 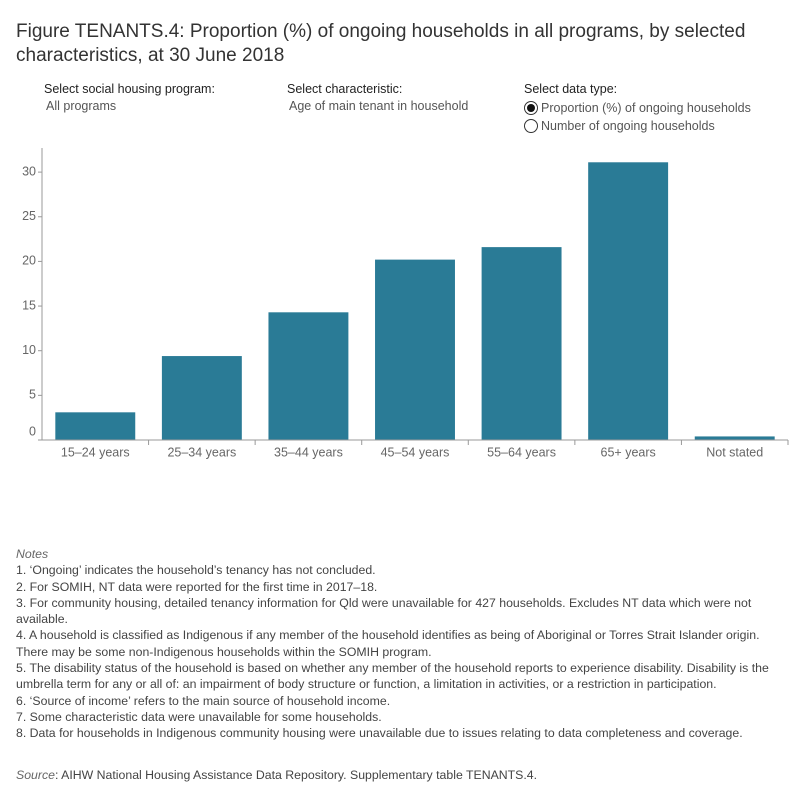 What do you see at coordinates (29, 350) in the screenshot?
I see `y-tick-label: 10` at bounding box center [29, 350].